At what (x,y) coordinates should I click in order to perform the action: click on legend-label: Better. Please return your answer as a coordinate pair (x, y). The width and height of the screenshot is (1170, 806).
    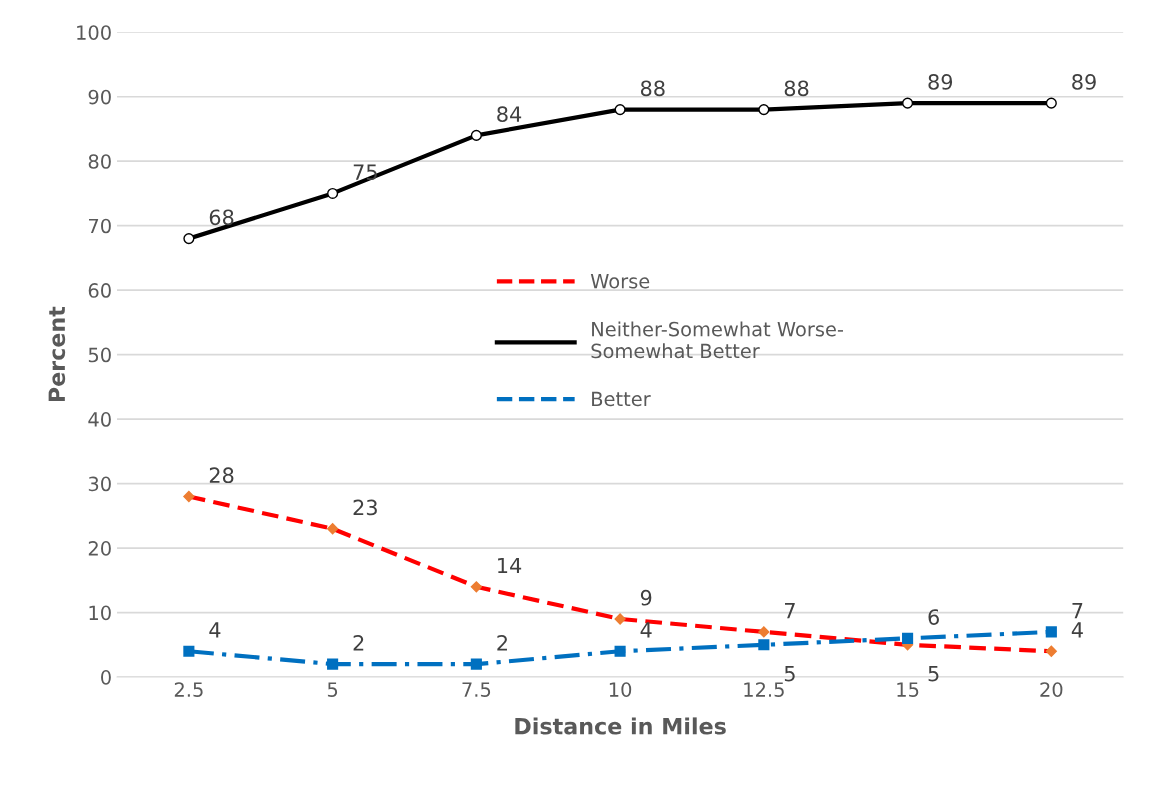
    Looking at the image, I should click on (621, 399).